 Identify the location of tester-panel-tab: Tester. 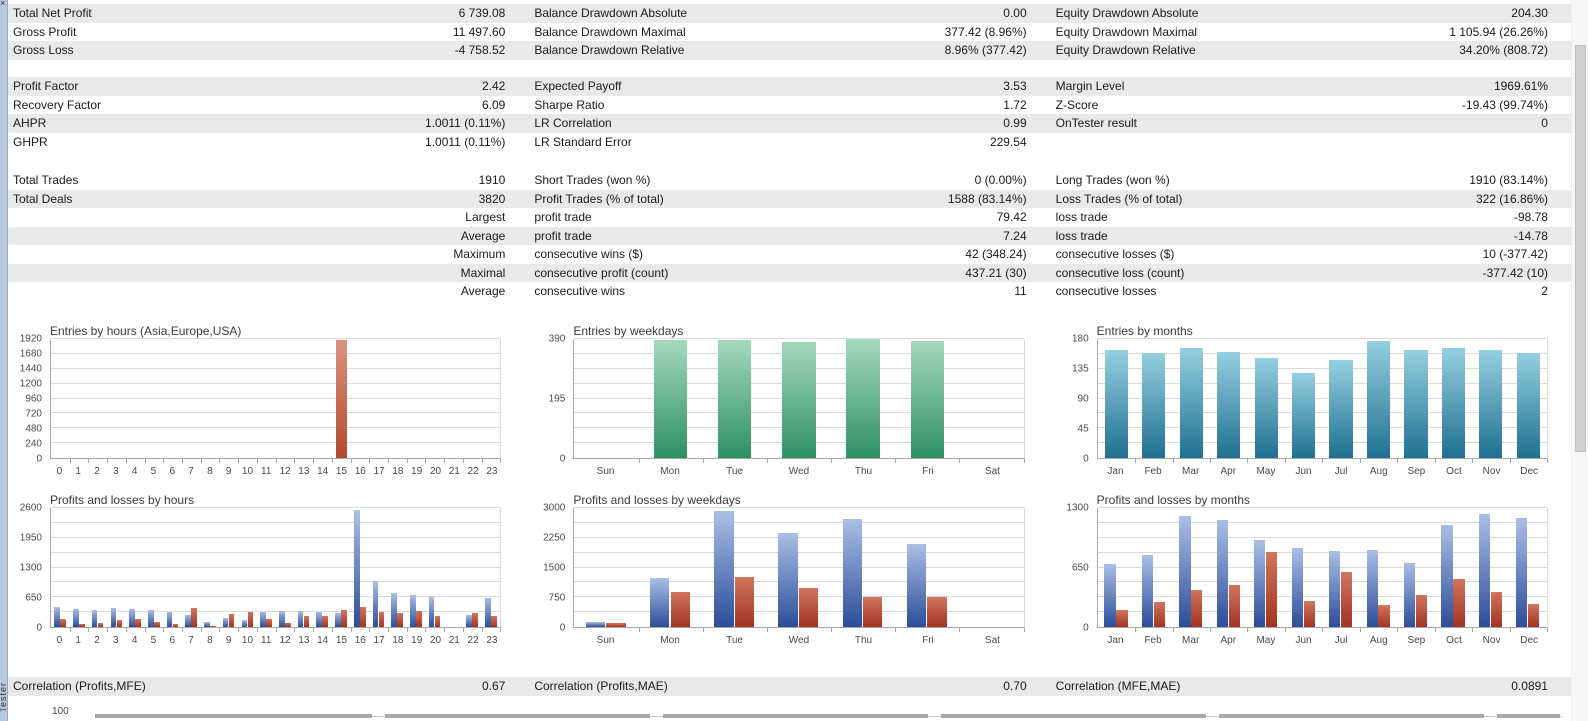
(4, 697).